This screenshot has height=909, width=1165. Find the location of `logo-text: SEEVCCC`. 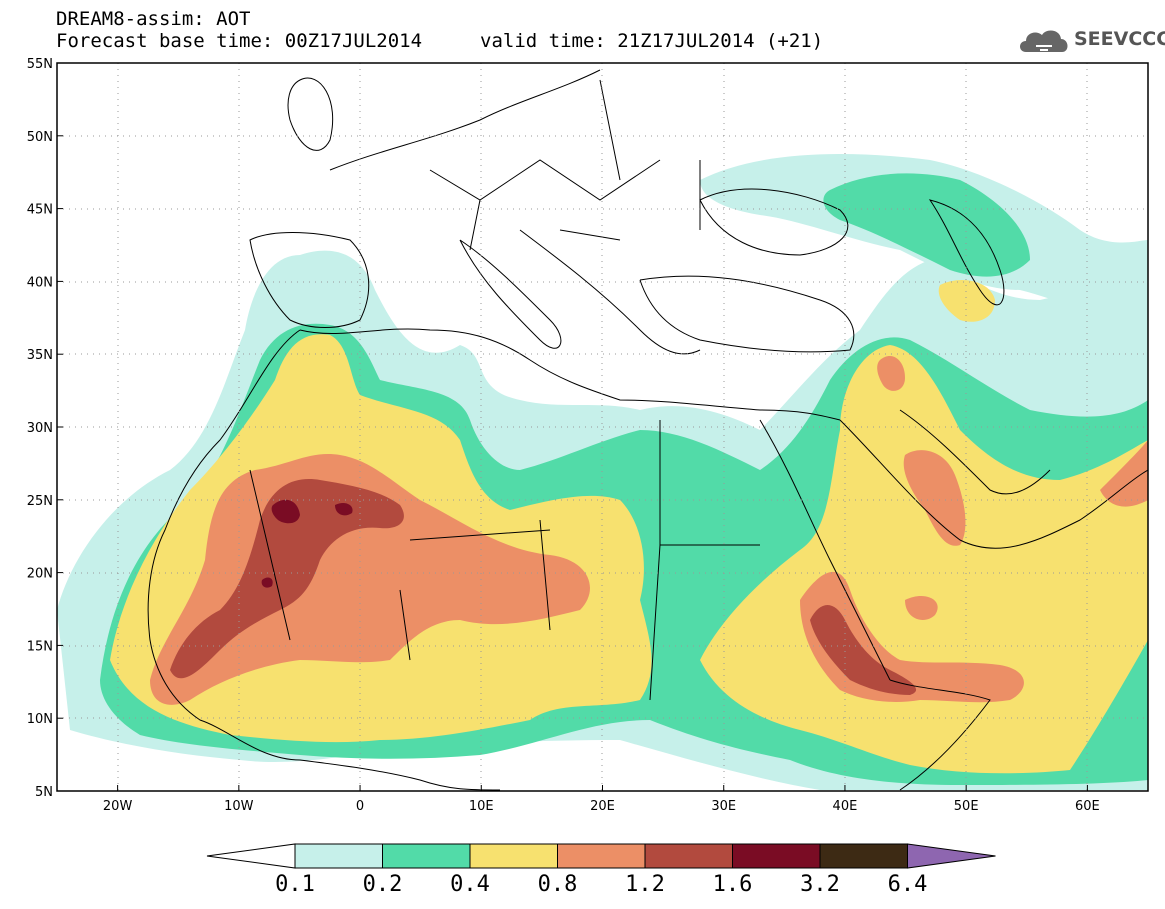

logo-text: SEEVCCC is located at coordinates (1119, 39).